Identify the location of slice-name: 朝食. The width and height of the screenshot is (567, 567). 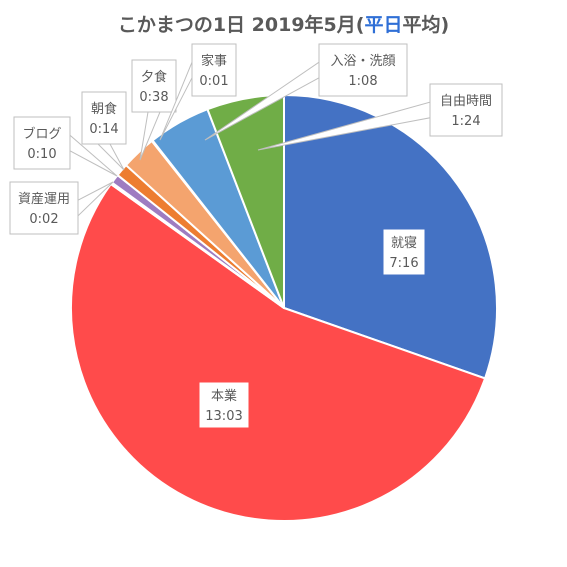
(104, 109).